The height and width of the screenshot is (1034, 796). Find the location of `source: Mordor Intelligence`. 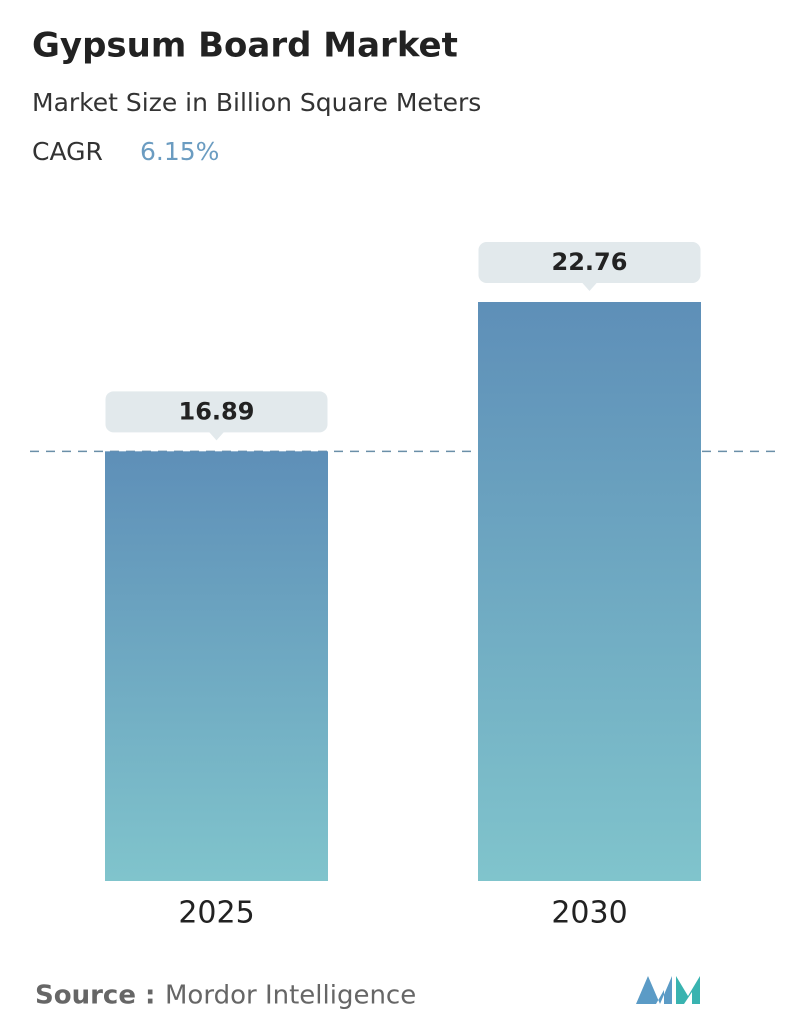

source: Mordor Intelligence is located at coordinates (290, 996).